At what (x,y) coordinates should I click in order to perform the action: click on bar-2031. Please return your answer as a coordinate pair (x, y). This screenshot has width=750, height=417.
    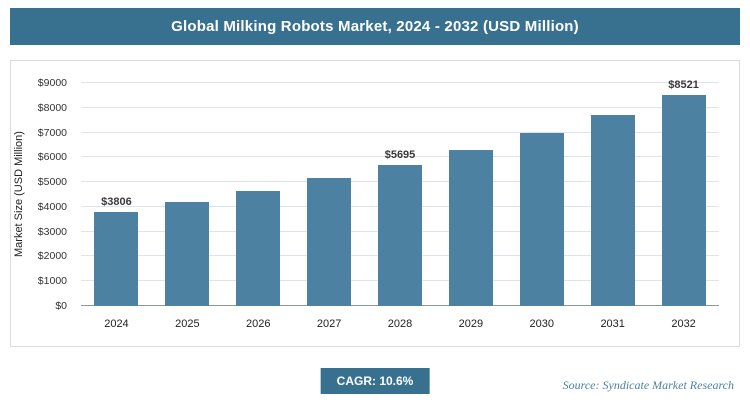
    Looking at the image, I should click on (612, 210).